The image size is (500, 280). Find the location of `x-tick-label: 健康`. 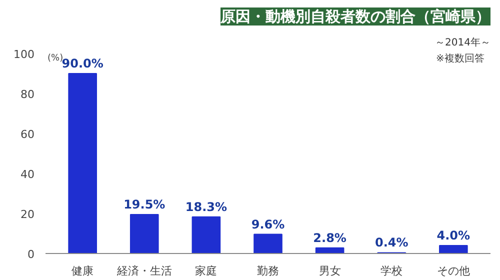

x-tick-label: 健康 is located at coordinates (83, 271).